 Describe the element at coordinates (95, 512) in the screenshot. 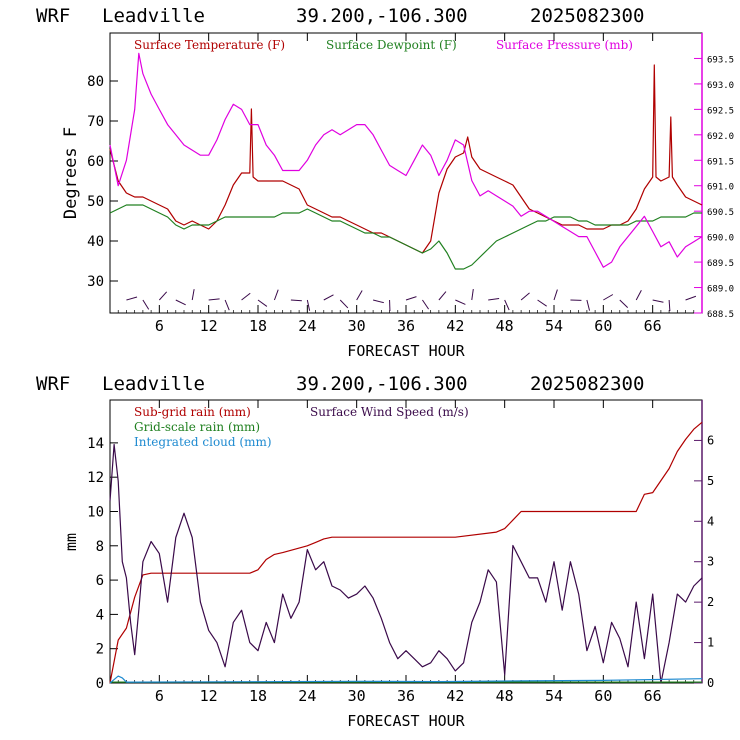

I see `y-tick-label: 10` at that location.